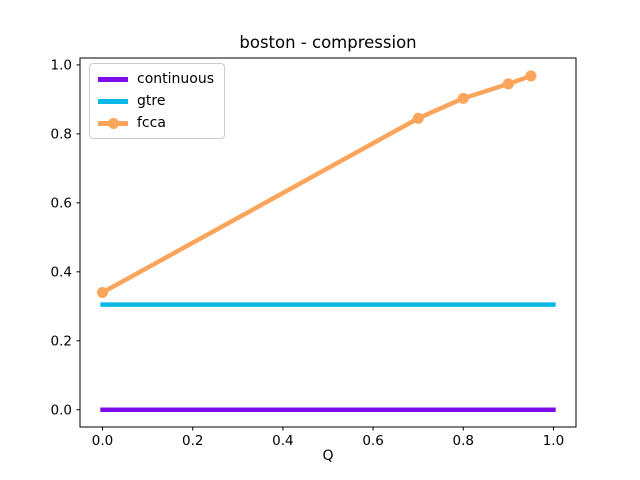 This screenshot has height=480, width=640. I want to click on legend-swatch-gtre, so click(113, 101).